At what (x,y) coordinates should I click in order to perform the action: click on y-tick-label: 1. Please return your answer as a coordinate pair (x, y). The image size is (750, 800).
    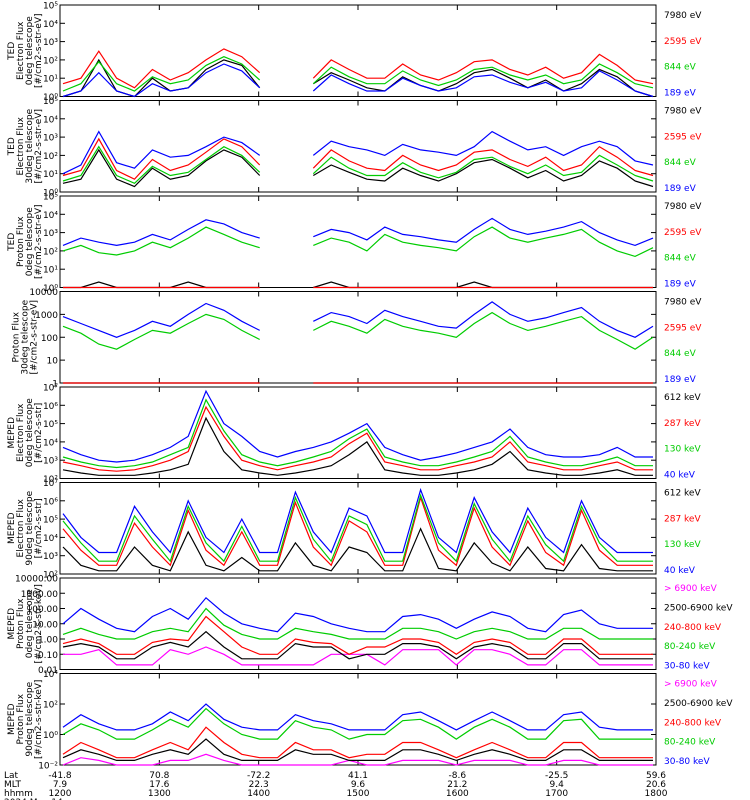
    Looking at the image, I should click on (55, 385).